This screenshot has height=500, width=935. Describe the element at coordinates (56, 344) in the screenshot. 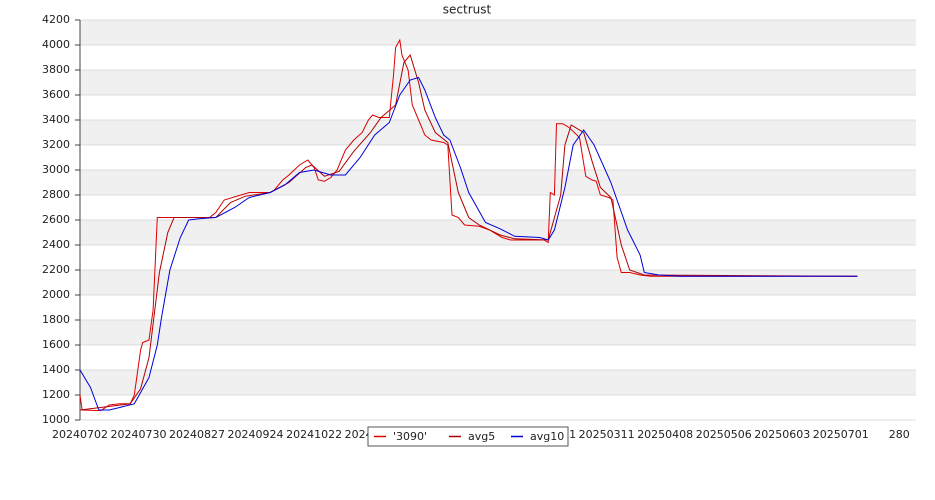

I see `y-tick-label: 1600` at that location.